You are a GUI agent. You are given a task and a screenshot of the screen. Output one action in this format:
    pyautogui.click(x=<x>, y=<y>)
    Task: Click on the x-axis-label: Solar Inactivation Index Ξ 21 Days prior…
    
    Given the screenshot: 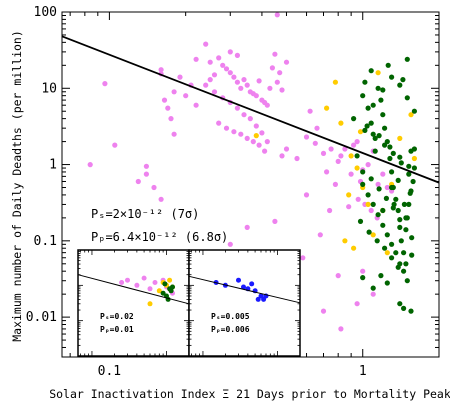 What is the action you would take?
    pyautogui.click(x=249, y=394)
    